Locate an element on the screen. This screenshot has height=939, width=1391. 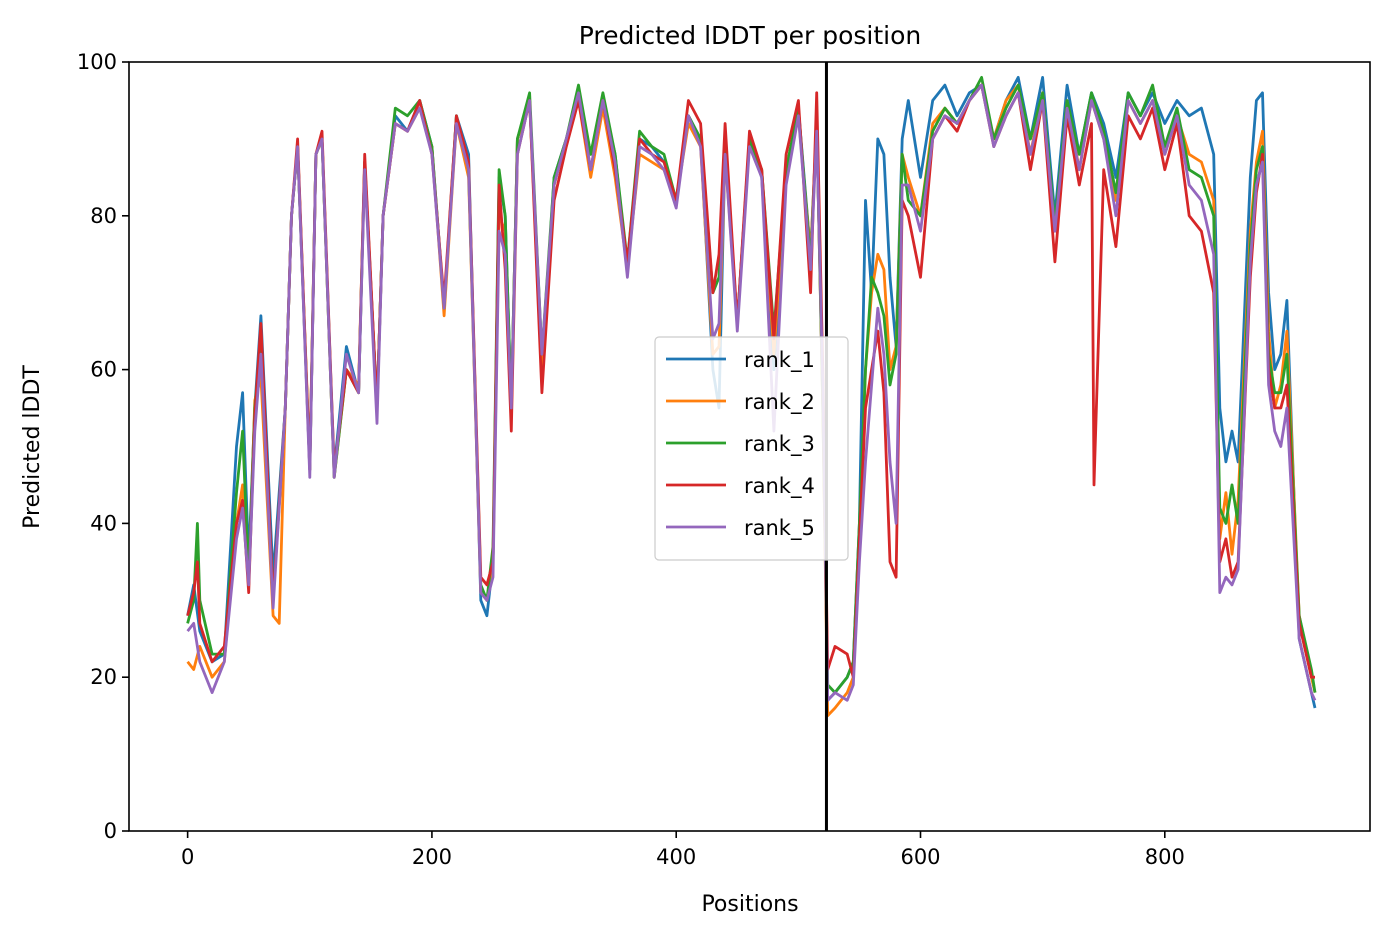
y-tick-label: 60 is located at coordinates (103, 370).